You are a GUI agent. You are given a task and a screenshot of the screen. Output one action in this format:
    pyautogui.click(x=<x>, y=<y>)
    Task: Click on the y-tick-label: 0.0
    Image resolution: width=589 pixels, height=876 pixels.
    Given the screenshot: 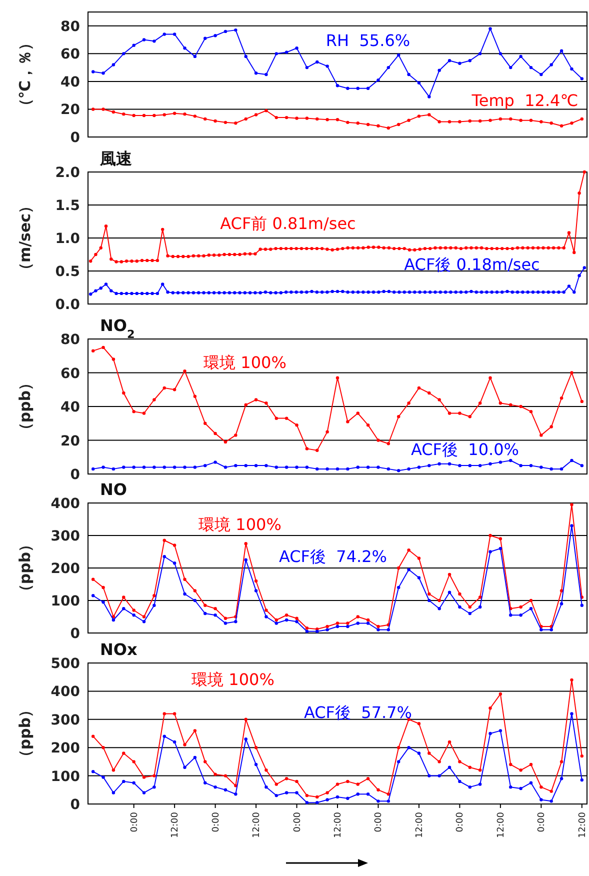 What is the action you would take?
    pyautogui.click(x=67, y=305)
    